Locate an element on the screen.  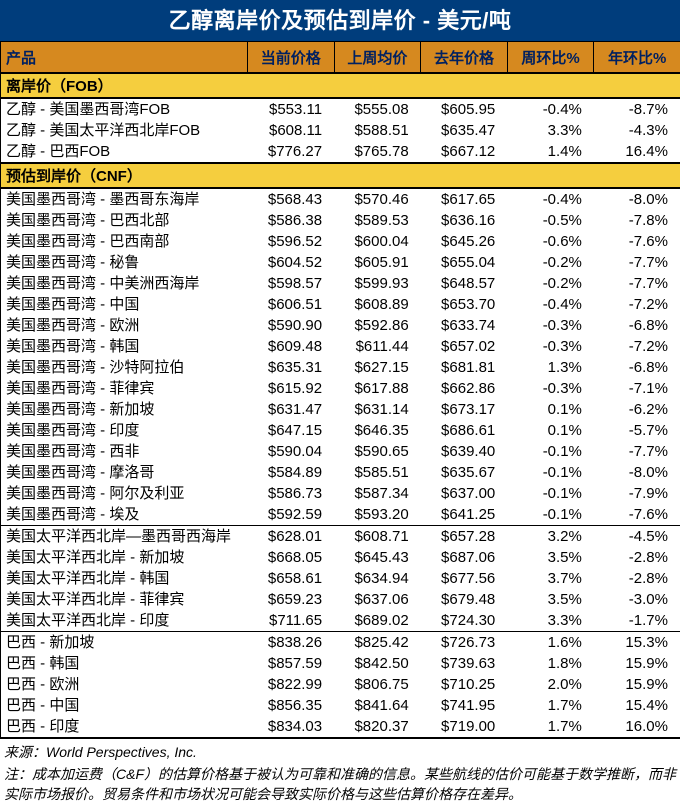
value-cell: $599.93 is located at coordinates (377, 283).